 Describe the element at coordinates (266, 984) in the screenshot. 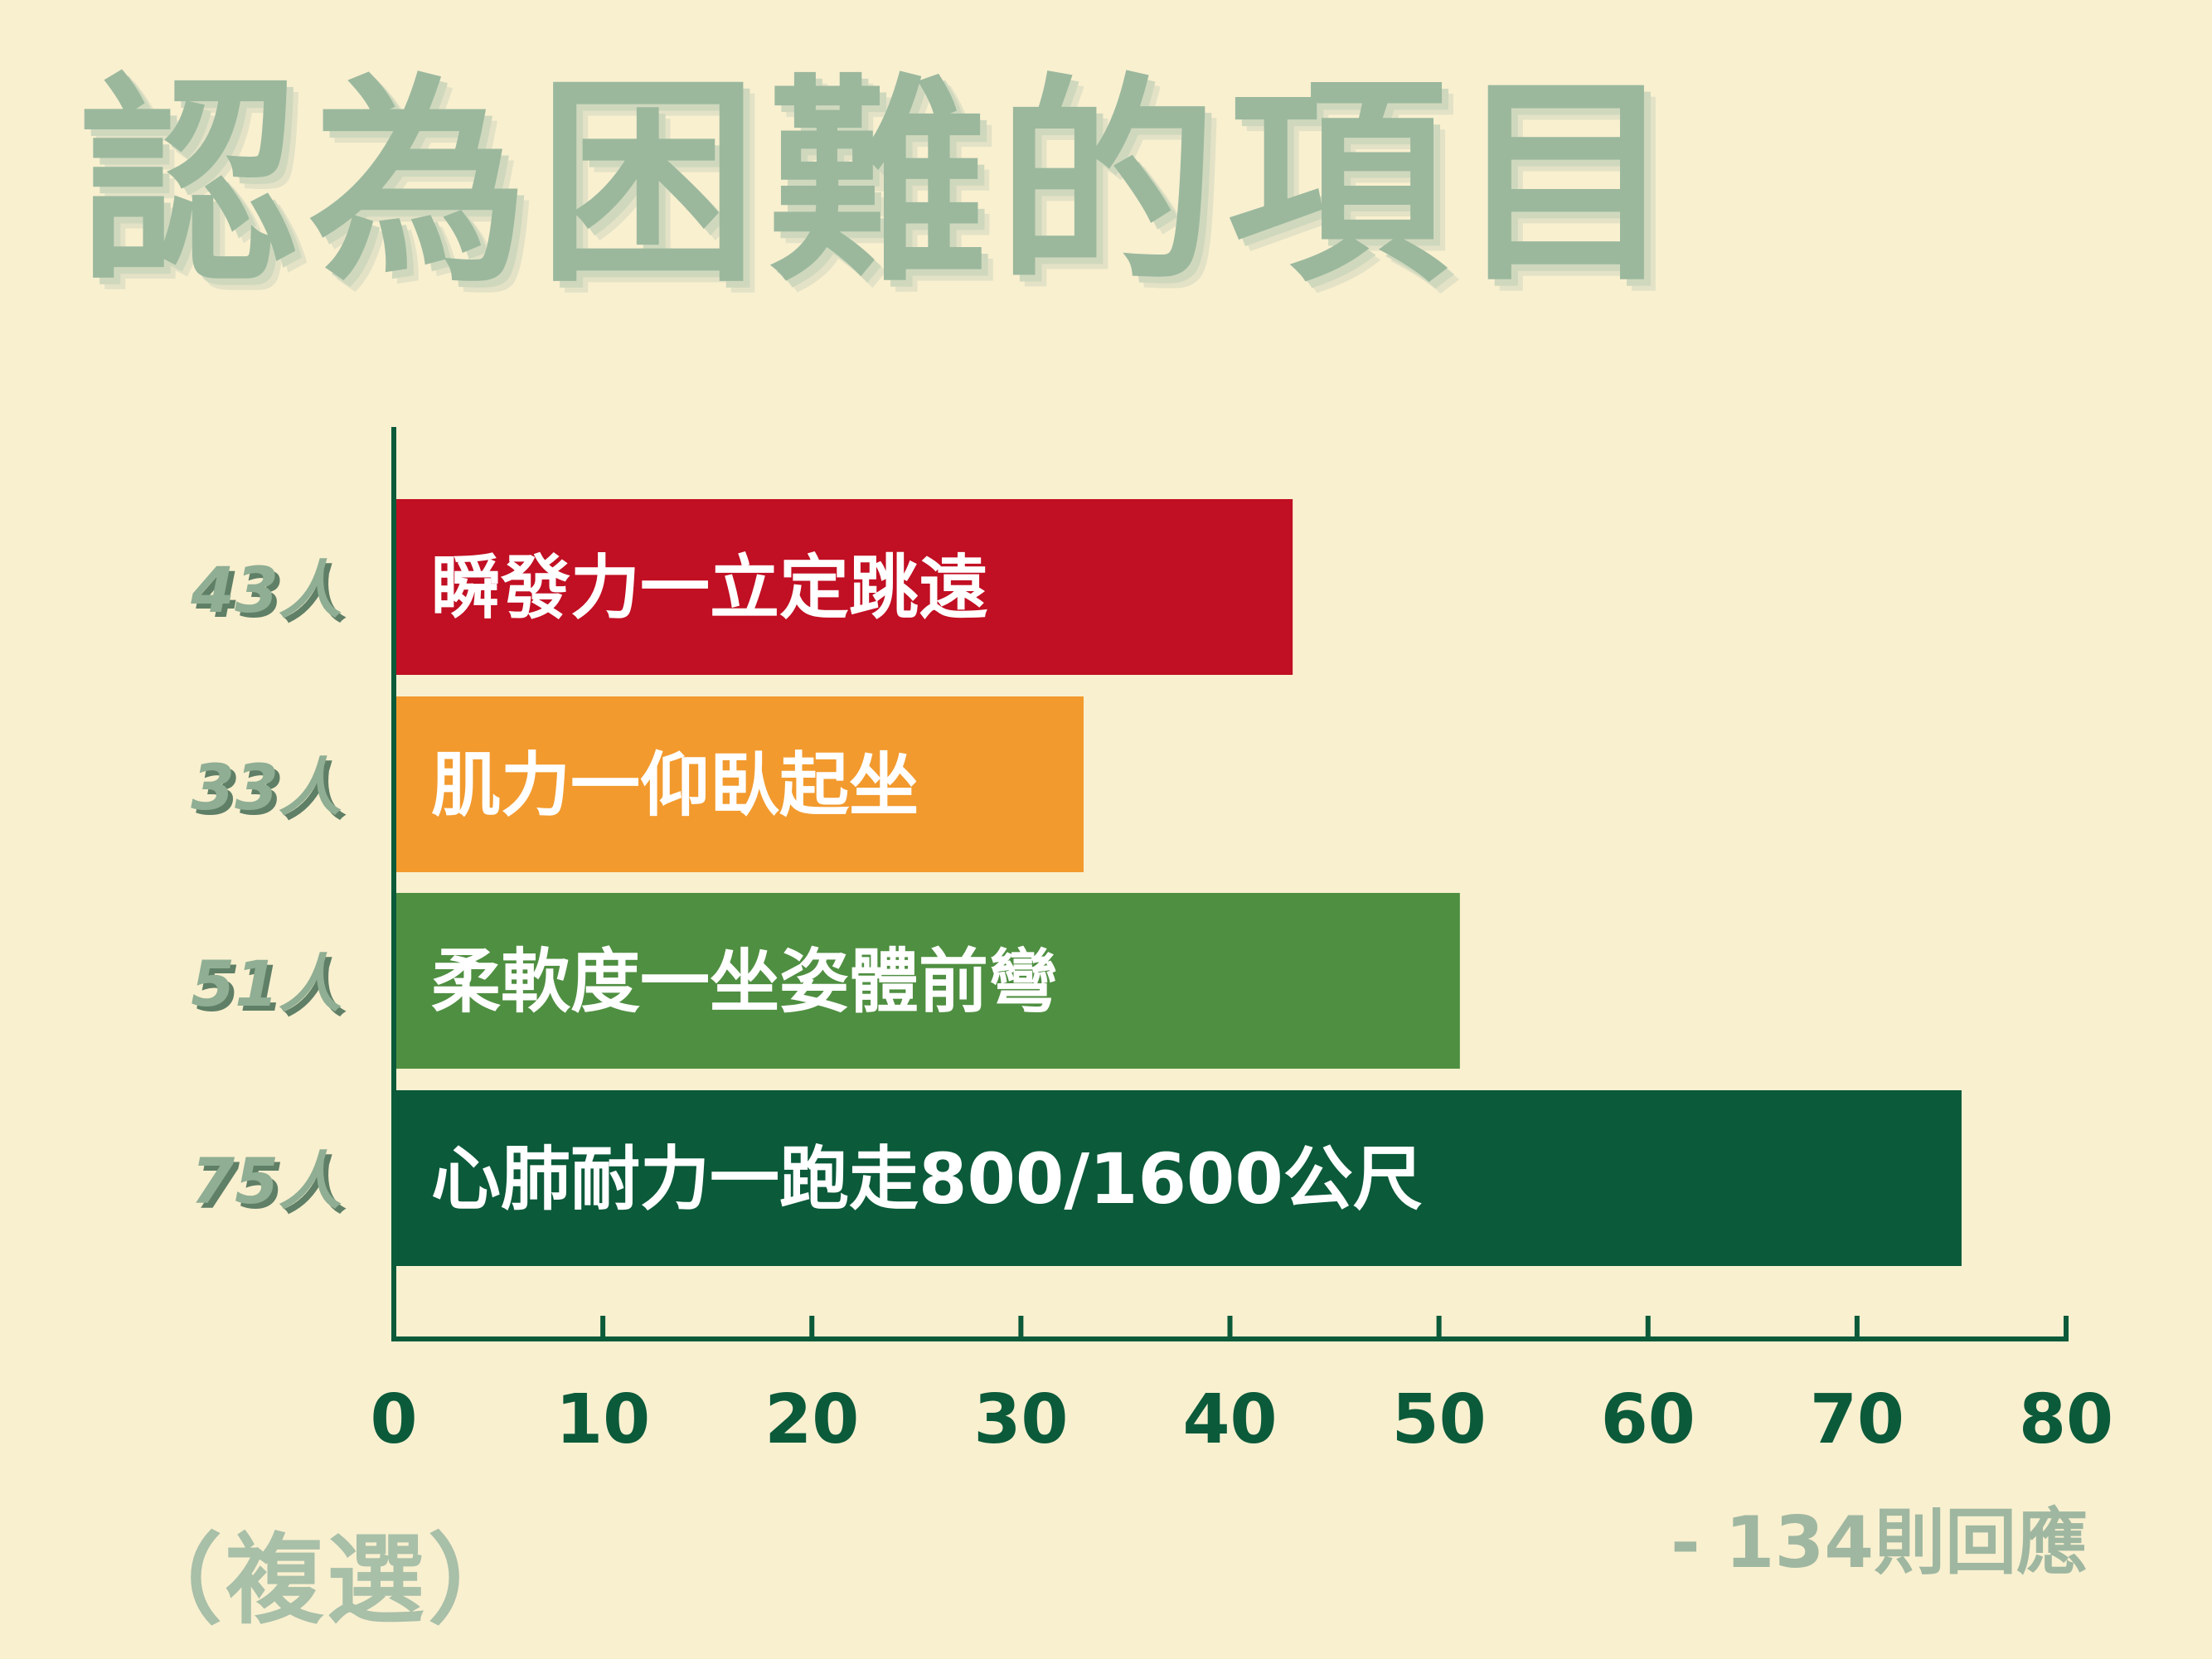

I see `value-label-3: 51人` at that location.